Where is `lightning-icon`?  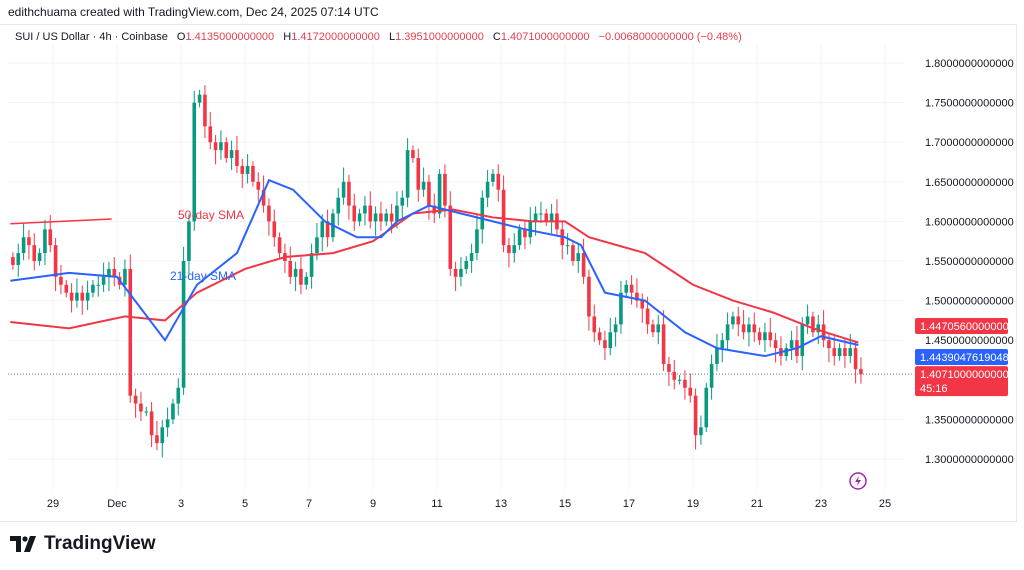
lightning-icon is located at coordinates (858, 481).